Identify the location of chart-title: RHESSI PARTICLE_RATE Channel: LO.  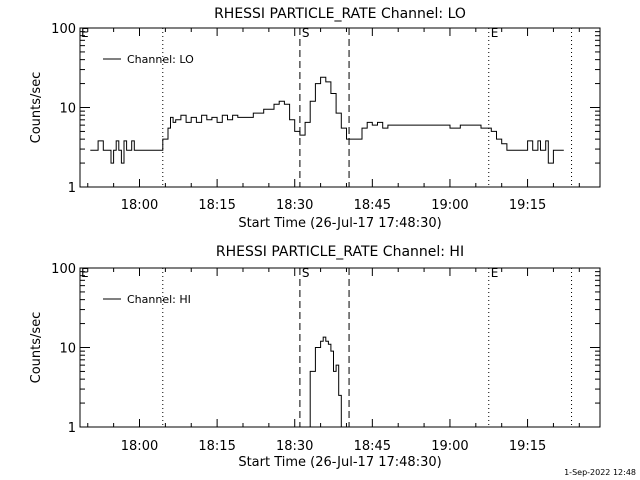
(340, 14).